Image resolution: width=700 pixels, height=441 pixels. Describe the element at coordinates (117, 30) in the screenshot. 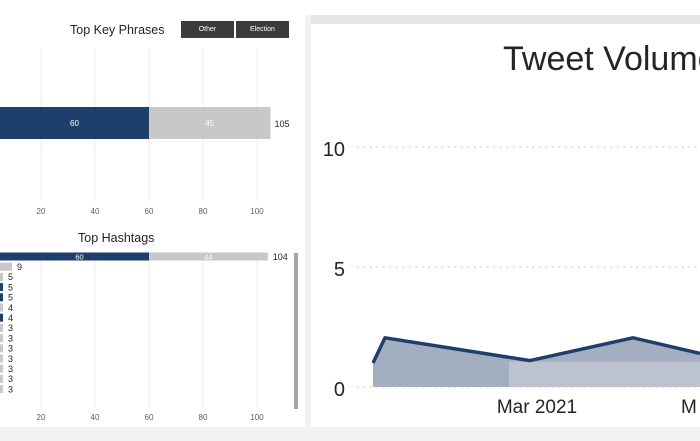

I see `key-phrases-title: Top Key Phrases` at that location.